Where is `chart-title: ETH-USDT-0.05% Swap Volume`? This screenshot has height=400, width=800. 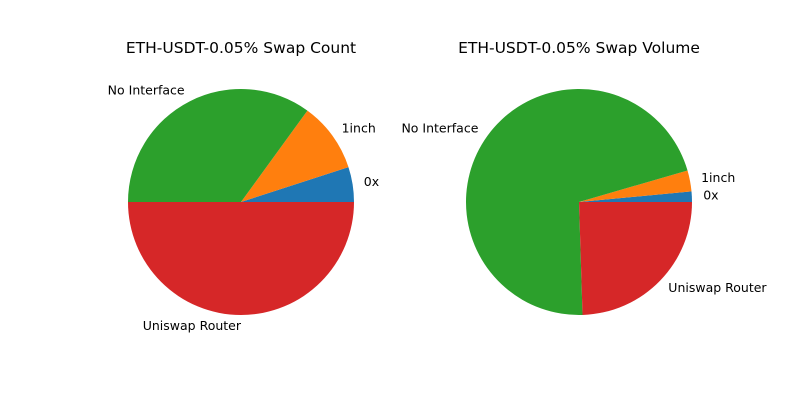 chart-title: ETH-USDT-0.05% Swap Volume is located at coordinates (579, 48).